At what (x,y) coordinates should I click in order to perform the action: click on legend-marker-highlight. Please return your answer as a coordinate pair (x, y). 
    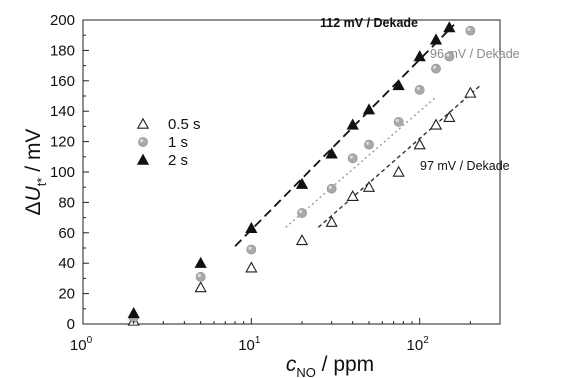
    Looking at the image, I should click on (142, 141).